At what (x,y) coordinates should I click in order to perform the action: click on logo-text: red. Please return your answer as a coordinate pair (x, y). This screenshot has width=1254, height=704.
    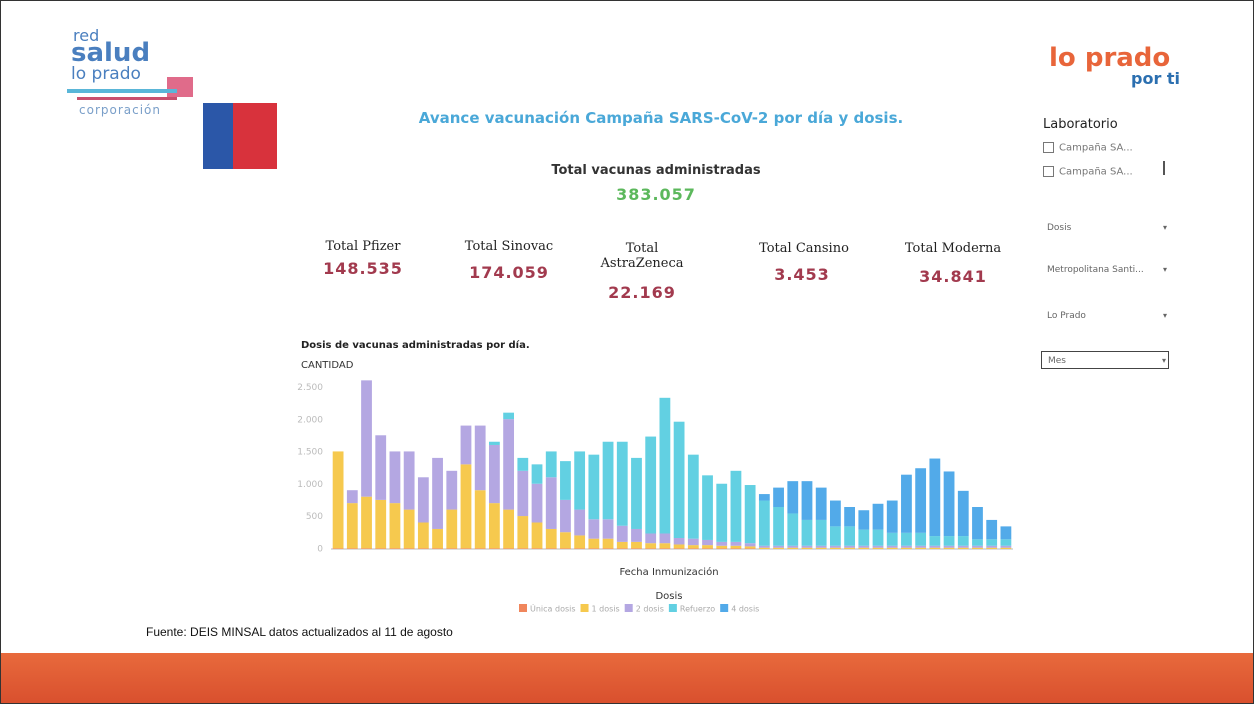
    Looking at the image, I should click on (86, 35).